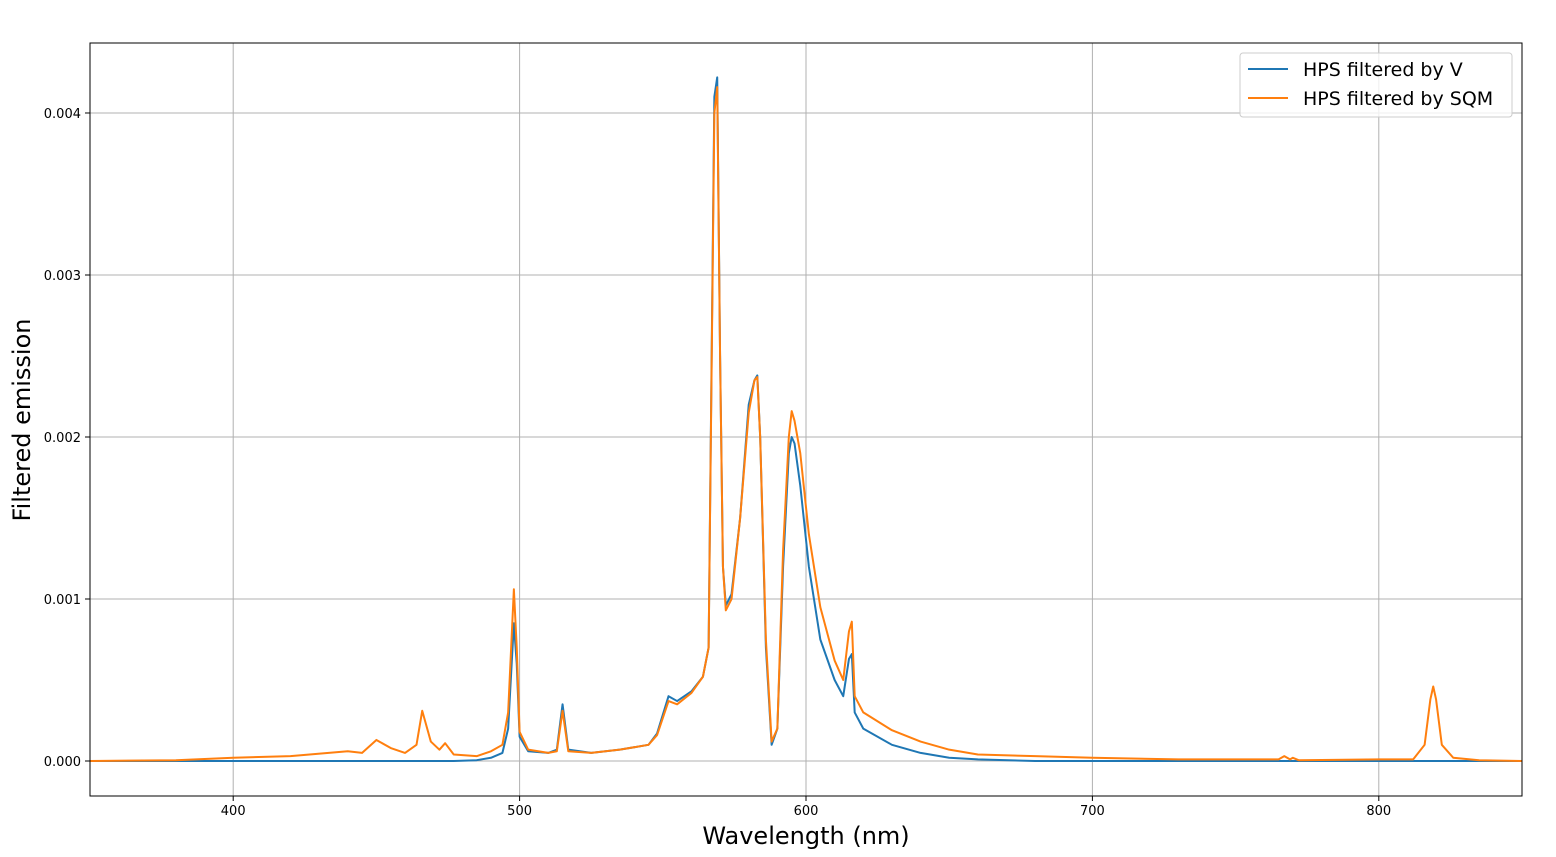 This screenshot has width=1556, height=857. What do you see at coordinates (233, 811) in the screenshot?
I see `x-tick-label: 400` at bounding box center [233, 811].